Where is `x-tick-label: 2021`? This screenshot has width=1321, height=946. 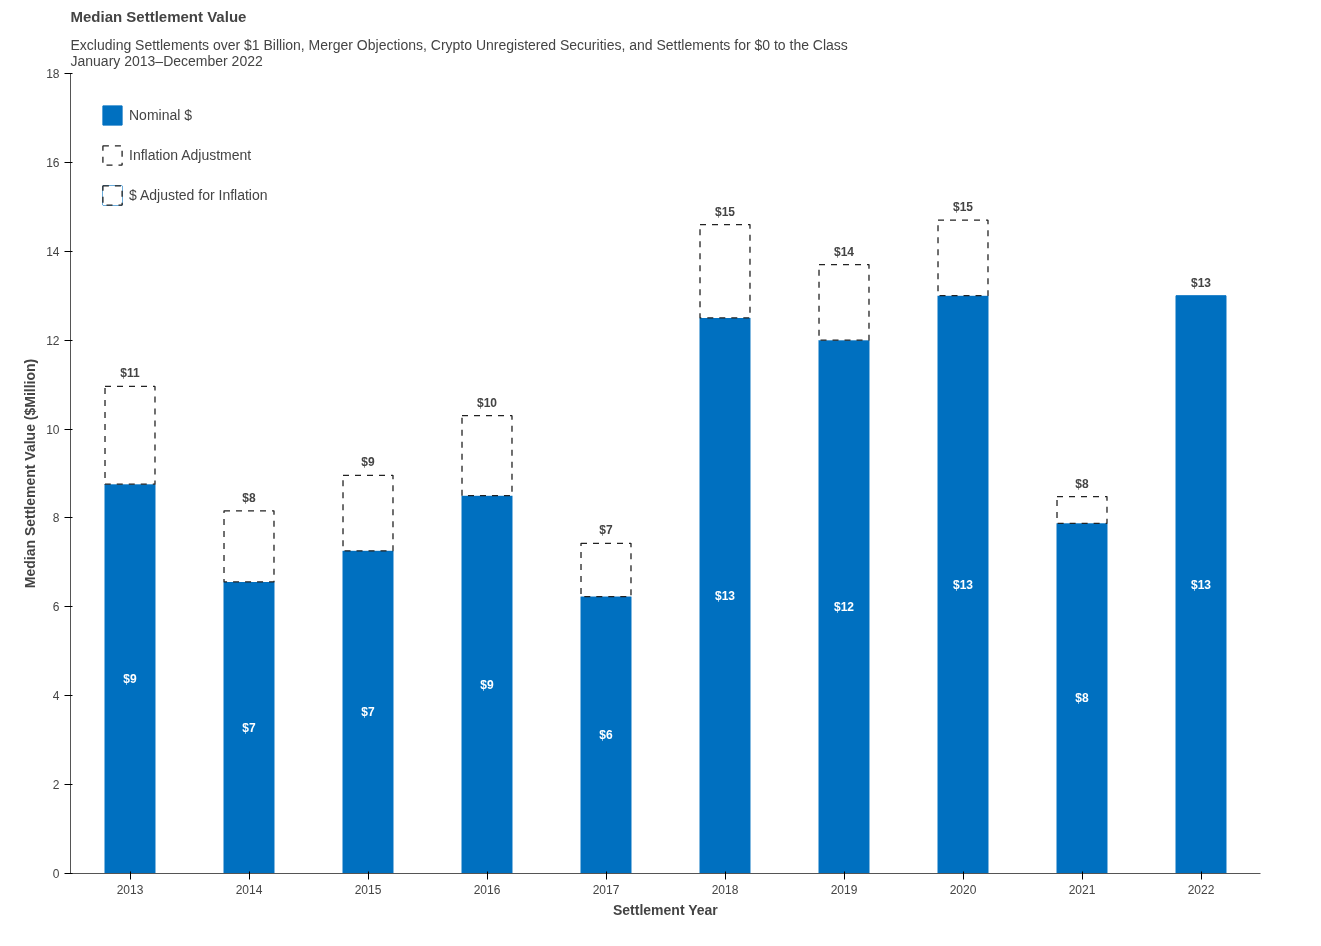
x-tick-label: 2021 is located at coordinates (1082, 889).